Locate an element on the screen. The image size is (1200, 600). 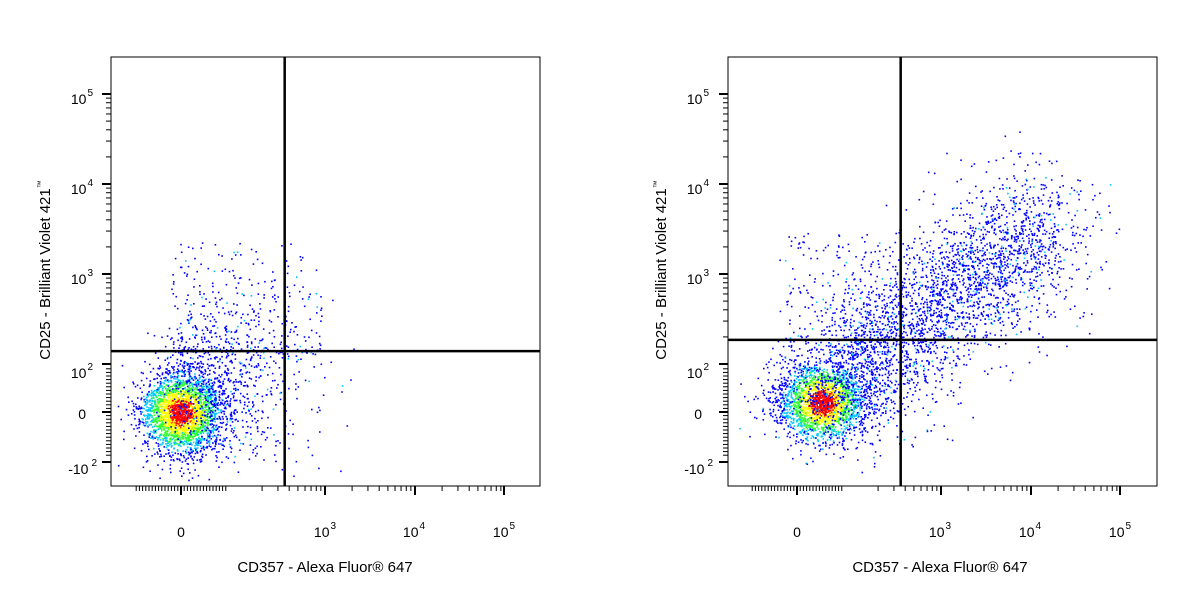
plot-left-xtick-label: 0 is located at coordinates (181, 532).